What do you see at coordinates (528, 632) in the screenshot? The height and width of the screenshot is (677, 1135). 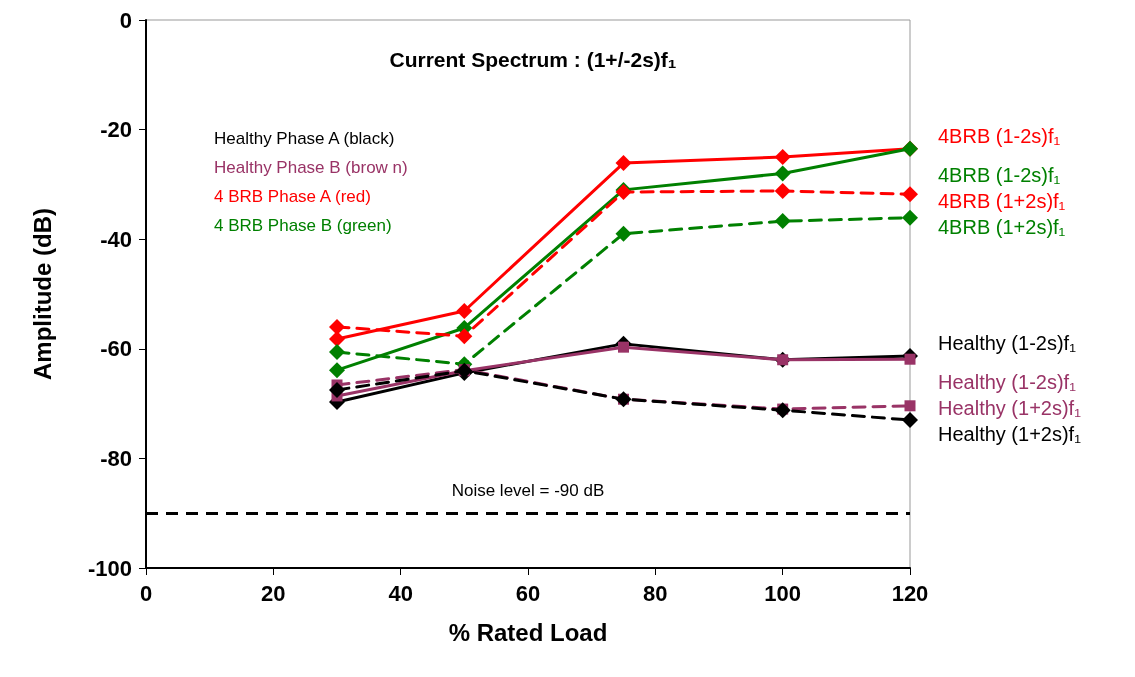 I see `x-axis-title: % Rated Load` at bounding box center [528, 632].